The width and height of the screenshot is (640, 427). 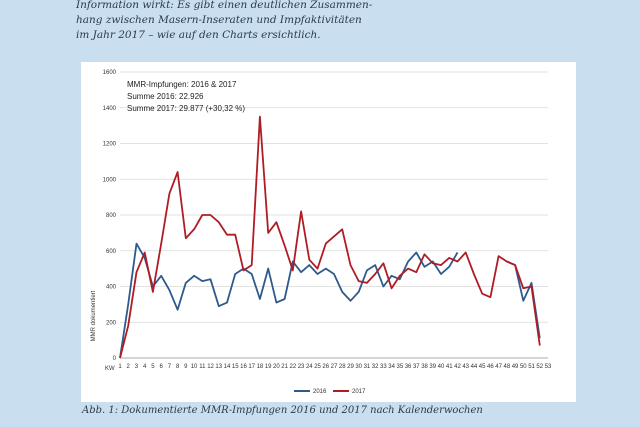 I want to click on y-tick-label: 1200, so click(x=110, y=145).